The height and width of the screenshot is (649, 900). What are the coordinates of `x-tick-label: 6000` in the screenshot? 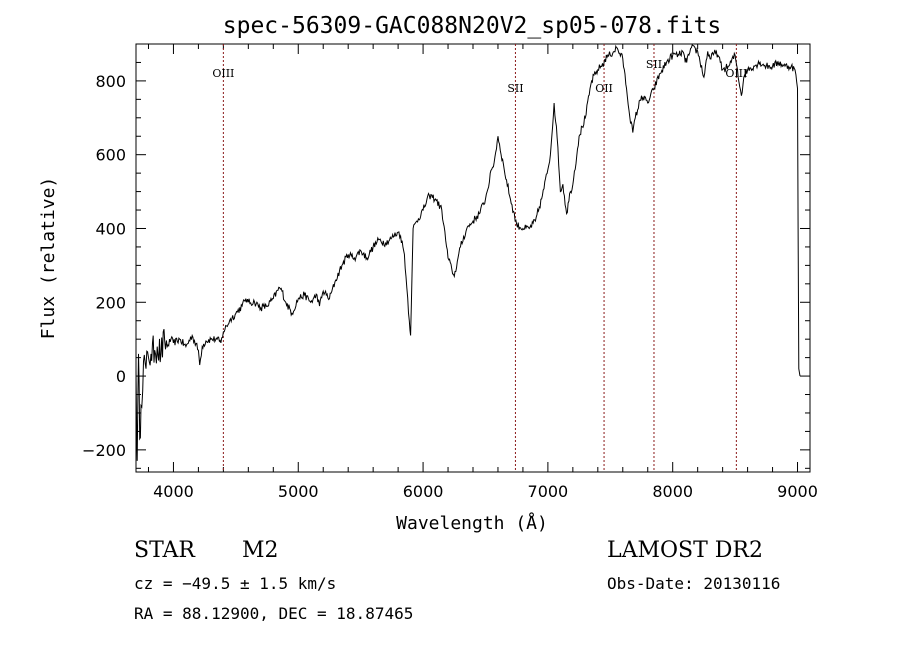 It's located at (423, 491).